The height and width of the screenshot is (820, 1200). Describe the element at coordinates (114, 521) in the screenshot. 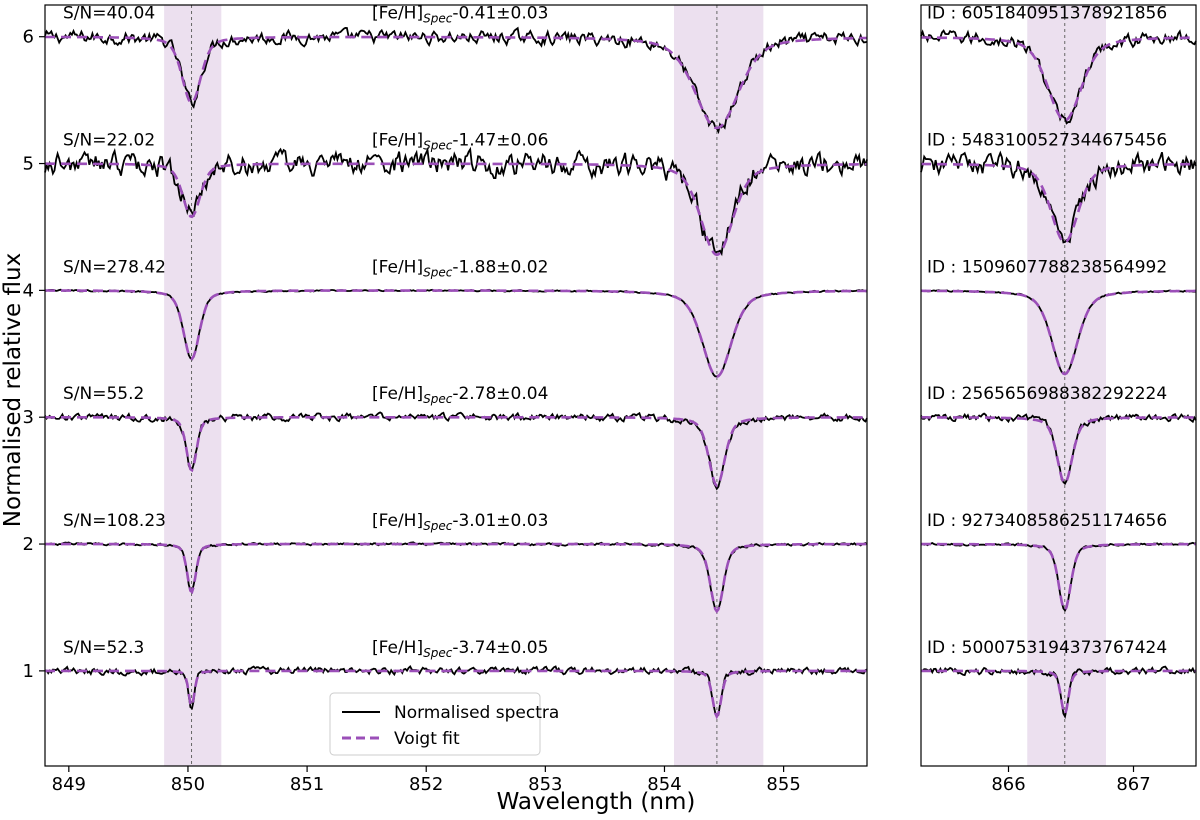

I see `snr-label-4: S/N=108.23` at that location.